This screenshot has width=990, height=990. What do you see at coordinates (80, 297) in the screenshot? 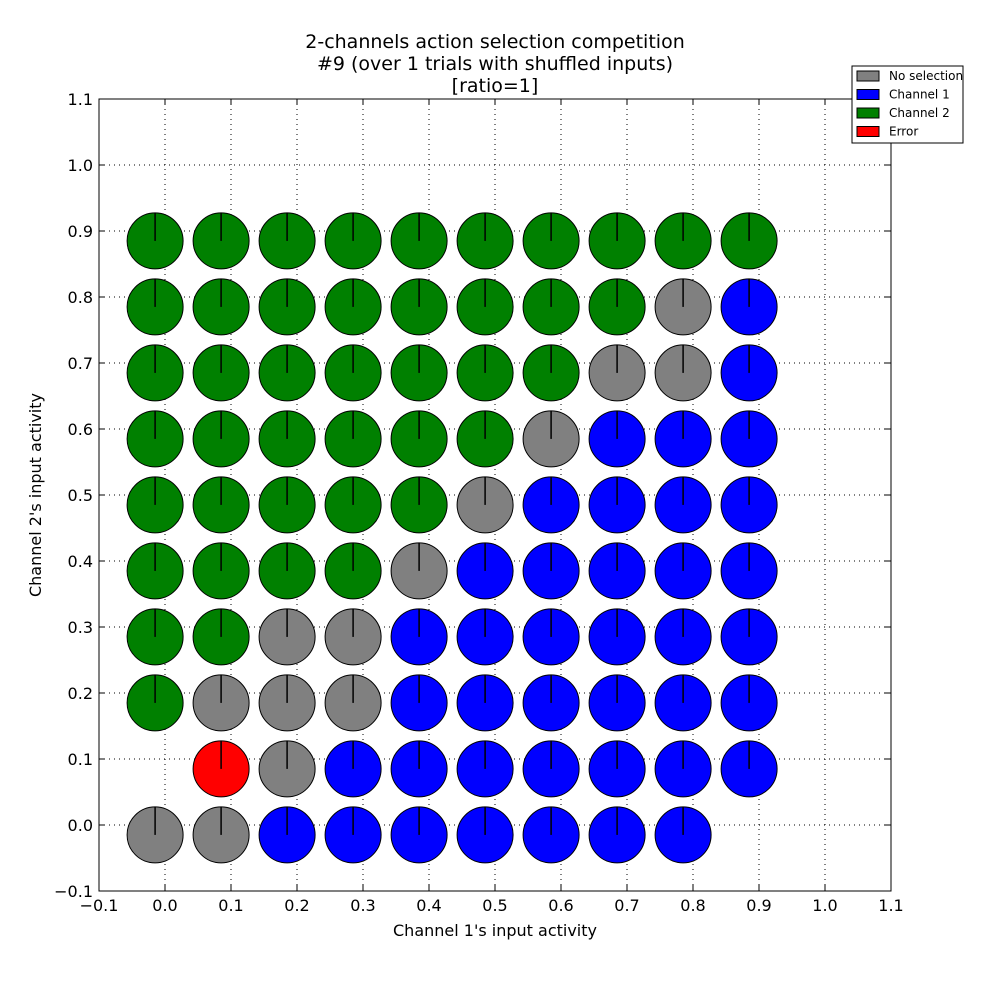
I see `y-tick-label: 0.8` at bounding box center [80, 297].